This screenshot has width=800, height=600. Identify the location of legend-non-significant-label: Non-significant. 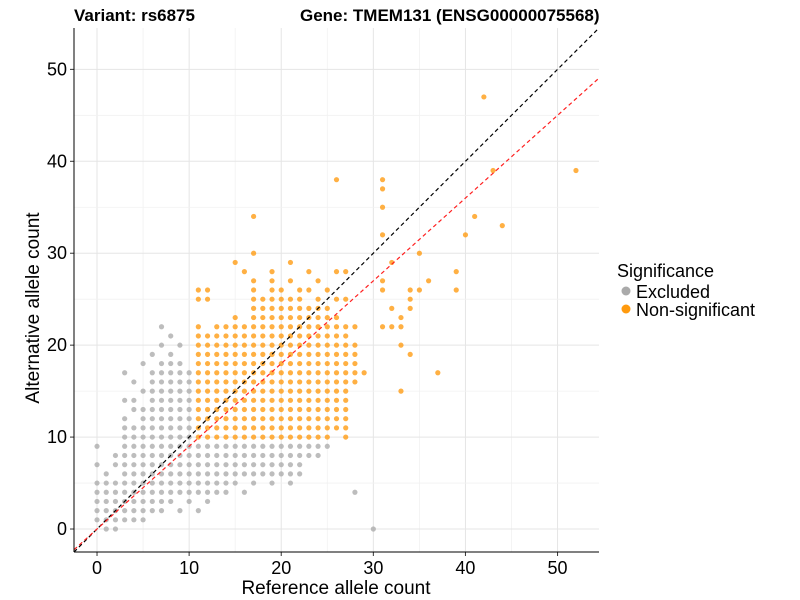
(695, 310).